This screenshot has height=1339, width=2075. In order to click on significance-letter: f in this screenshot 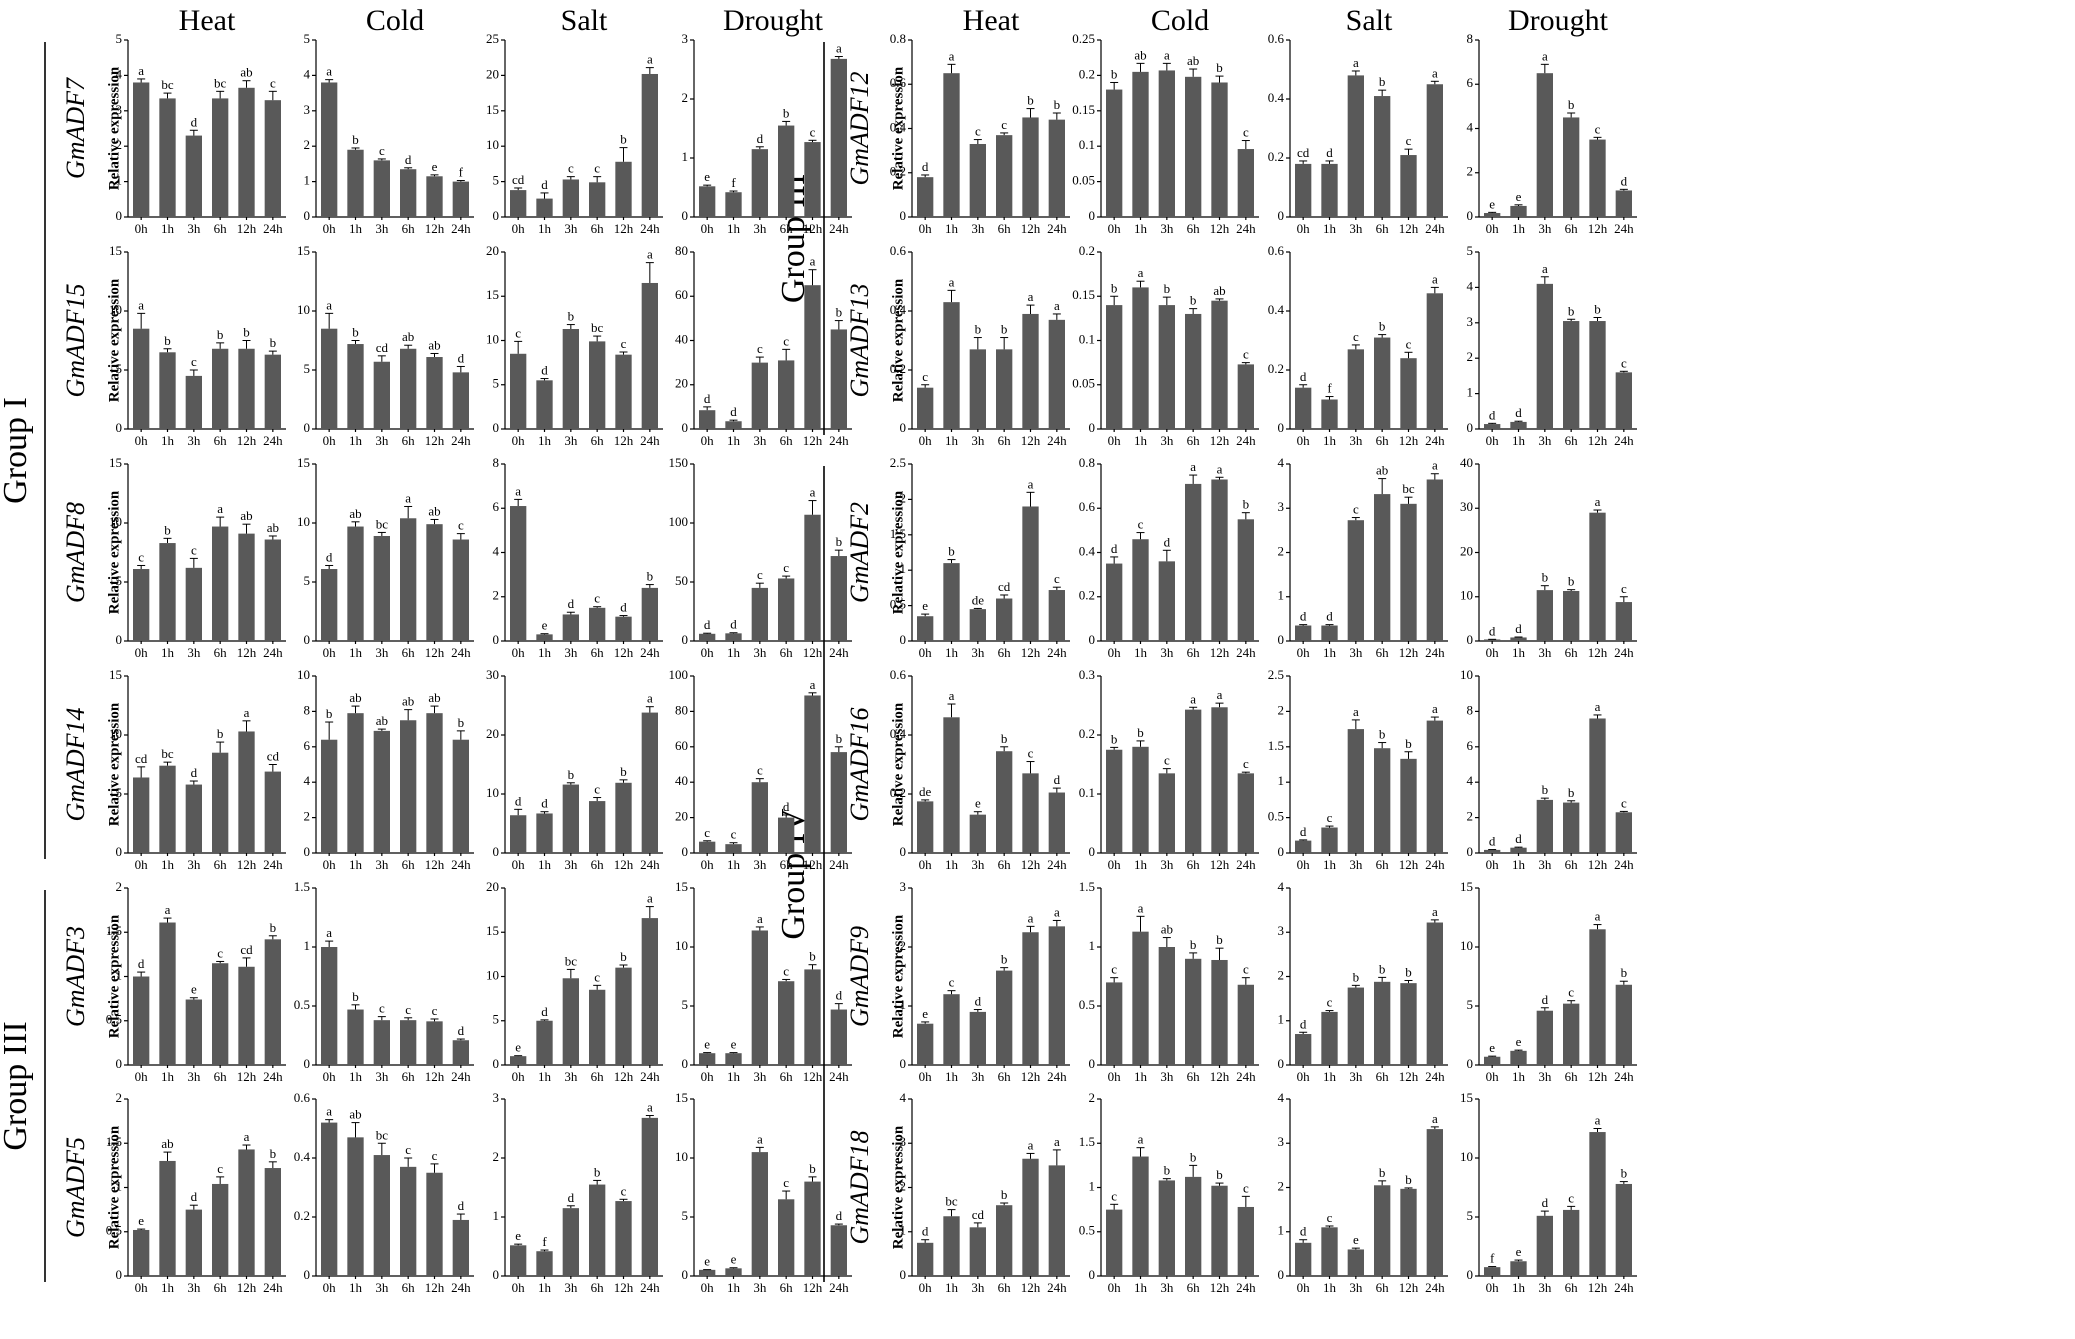, I will do `click(1492, 1258)`.